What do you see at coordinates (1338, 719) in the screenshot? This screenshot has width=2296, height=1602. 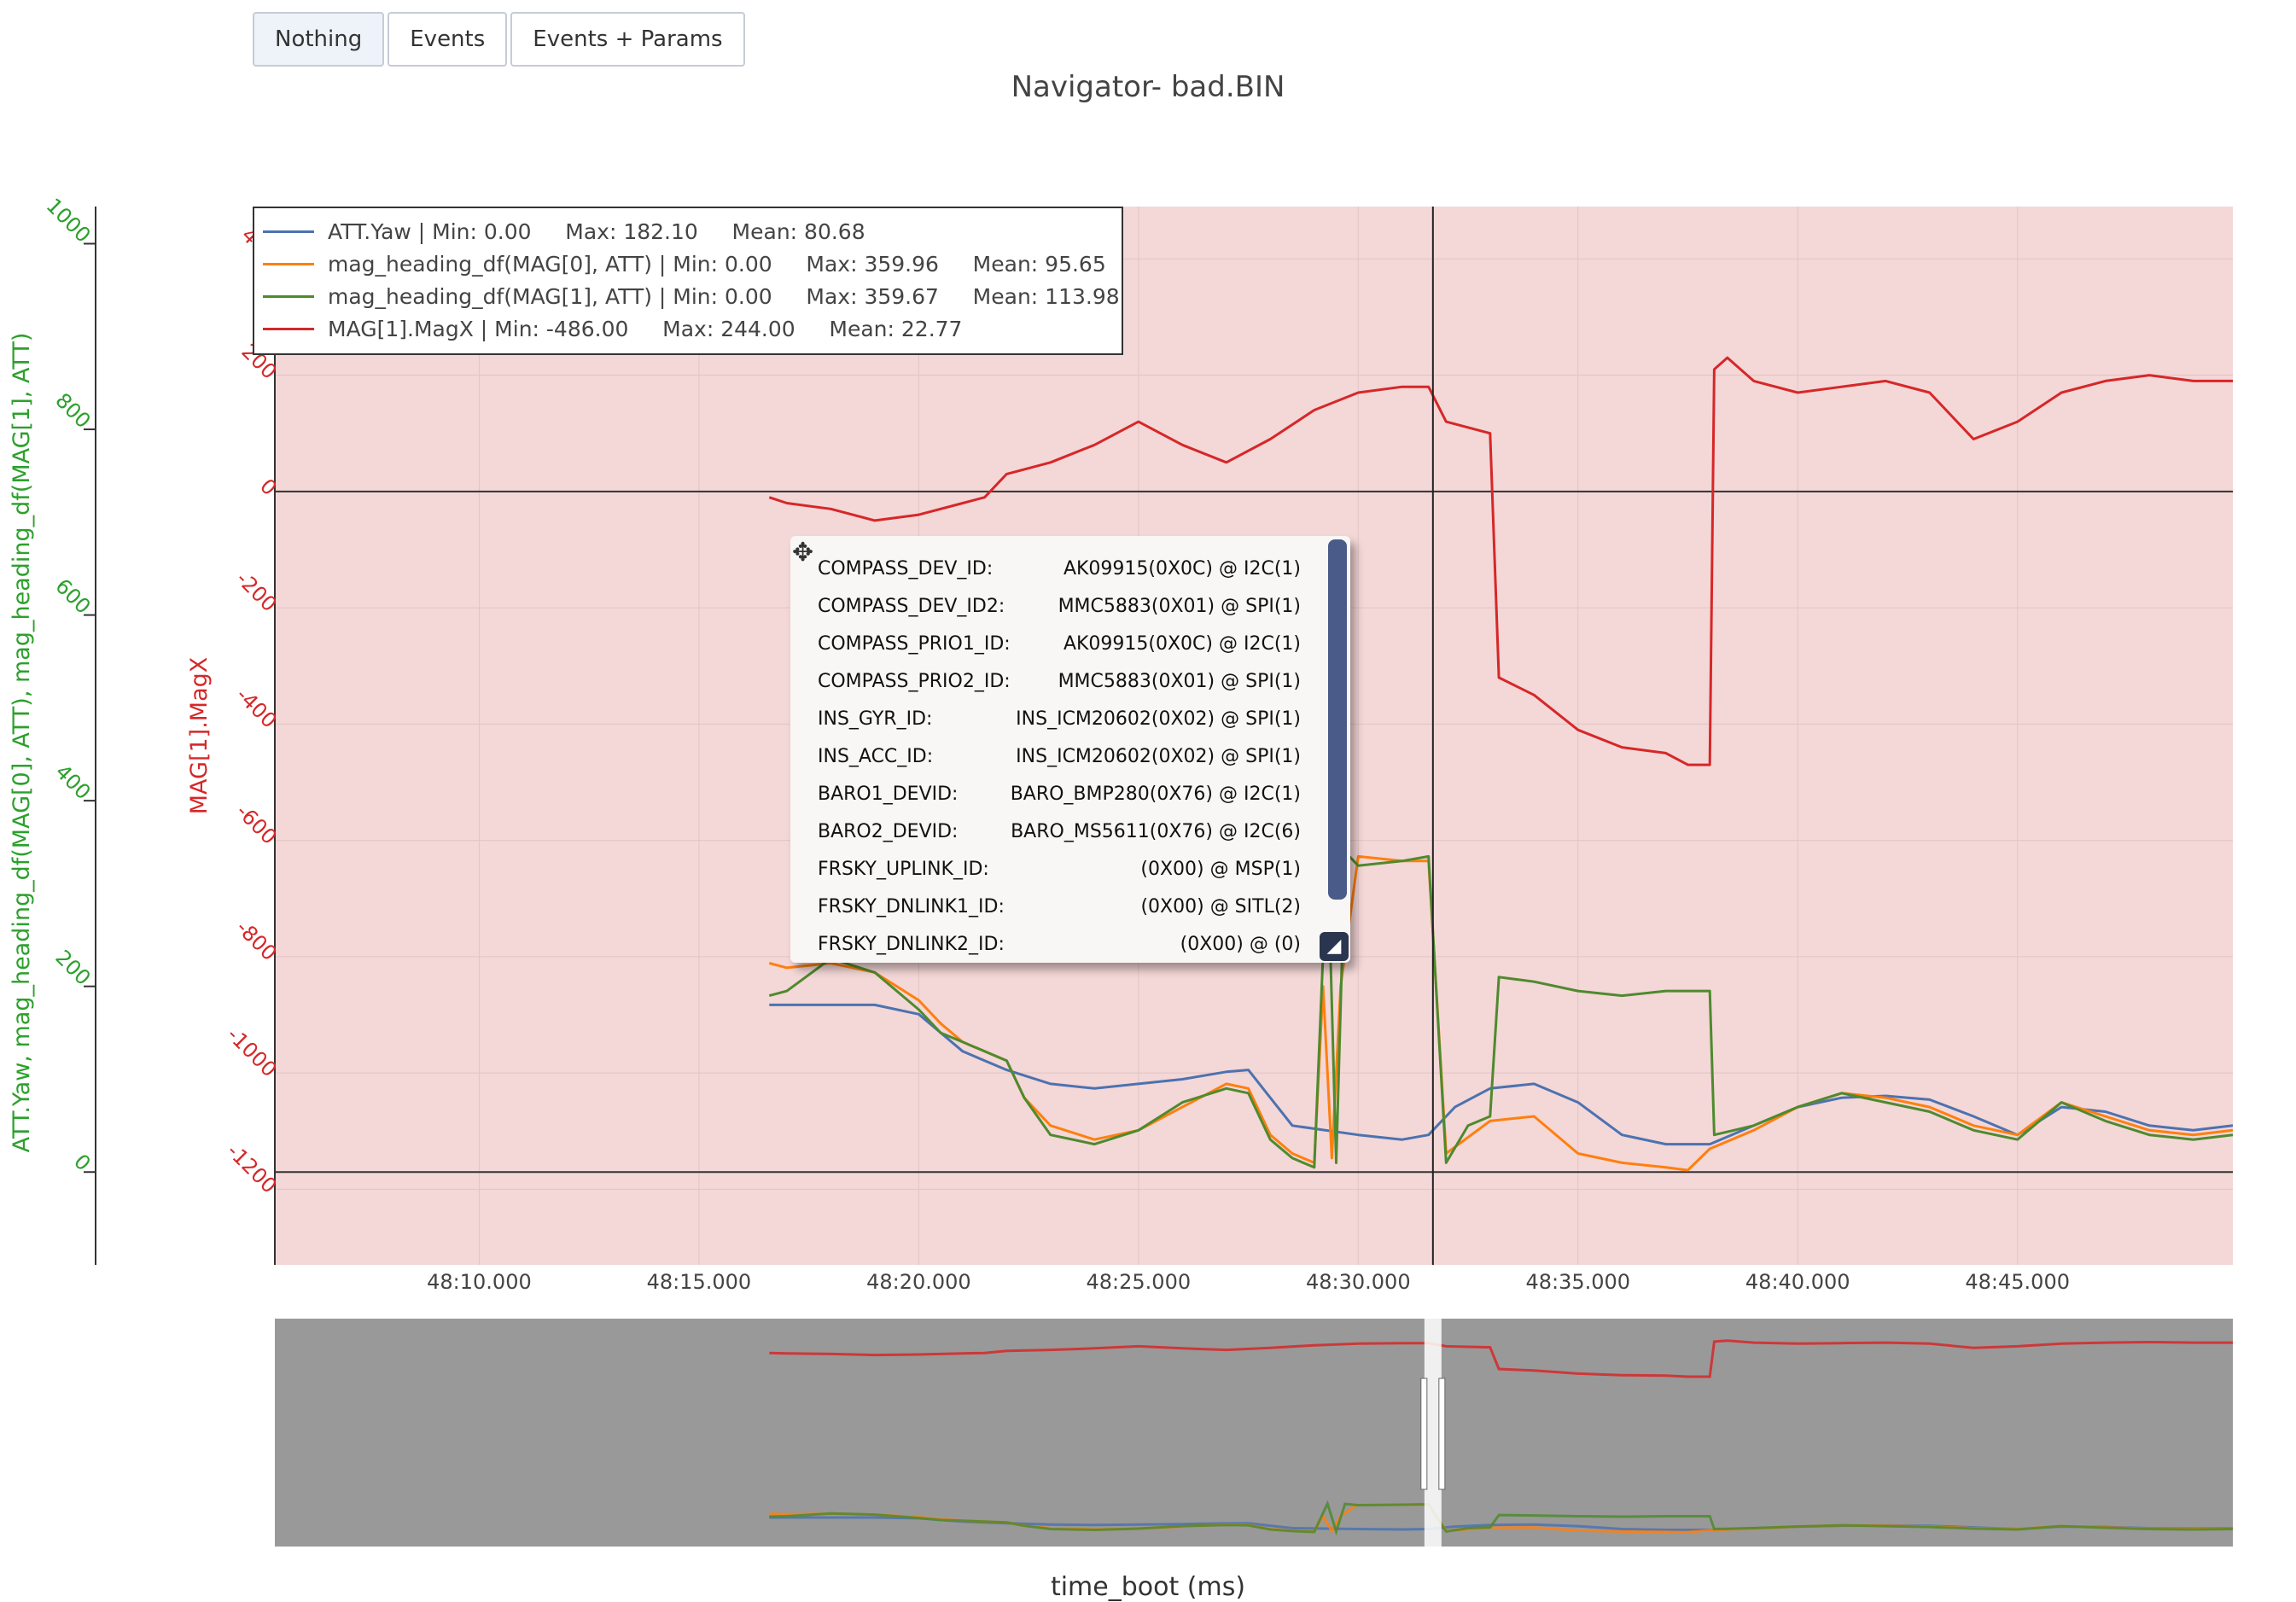 I see `popup-scrollbar` at bounding box center [1338, 719].